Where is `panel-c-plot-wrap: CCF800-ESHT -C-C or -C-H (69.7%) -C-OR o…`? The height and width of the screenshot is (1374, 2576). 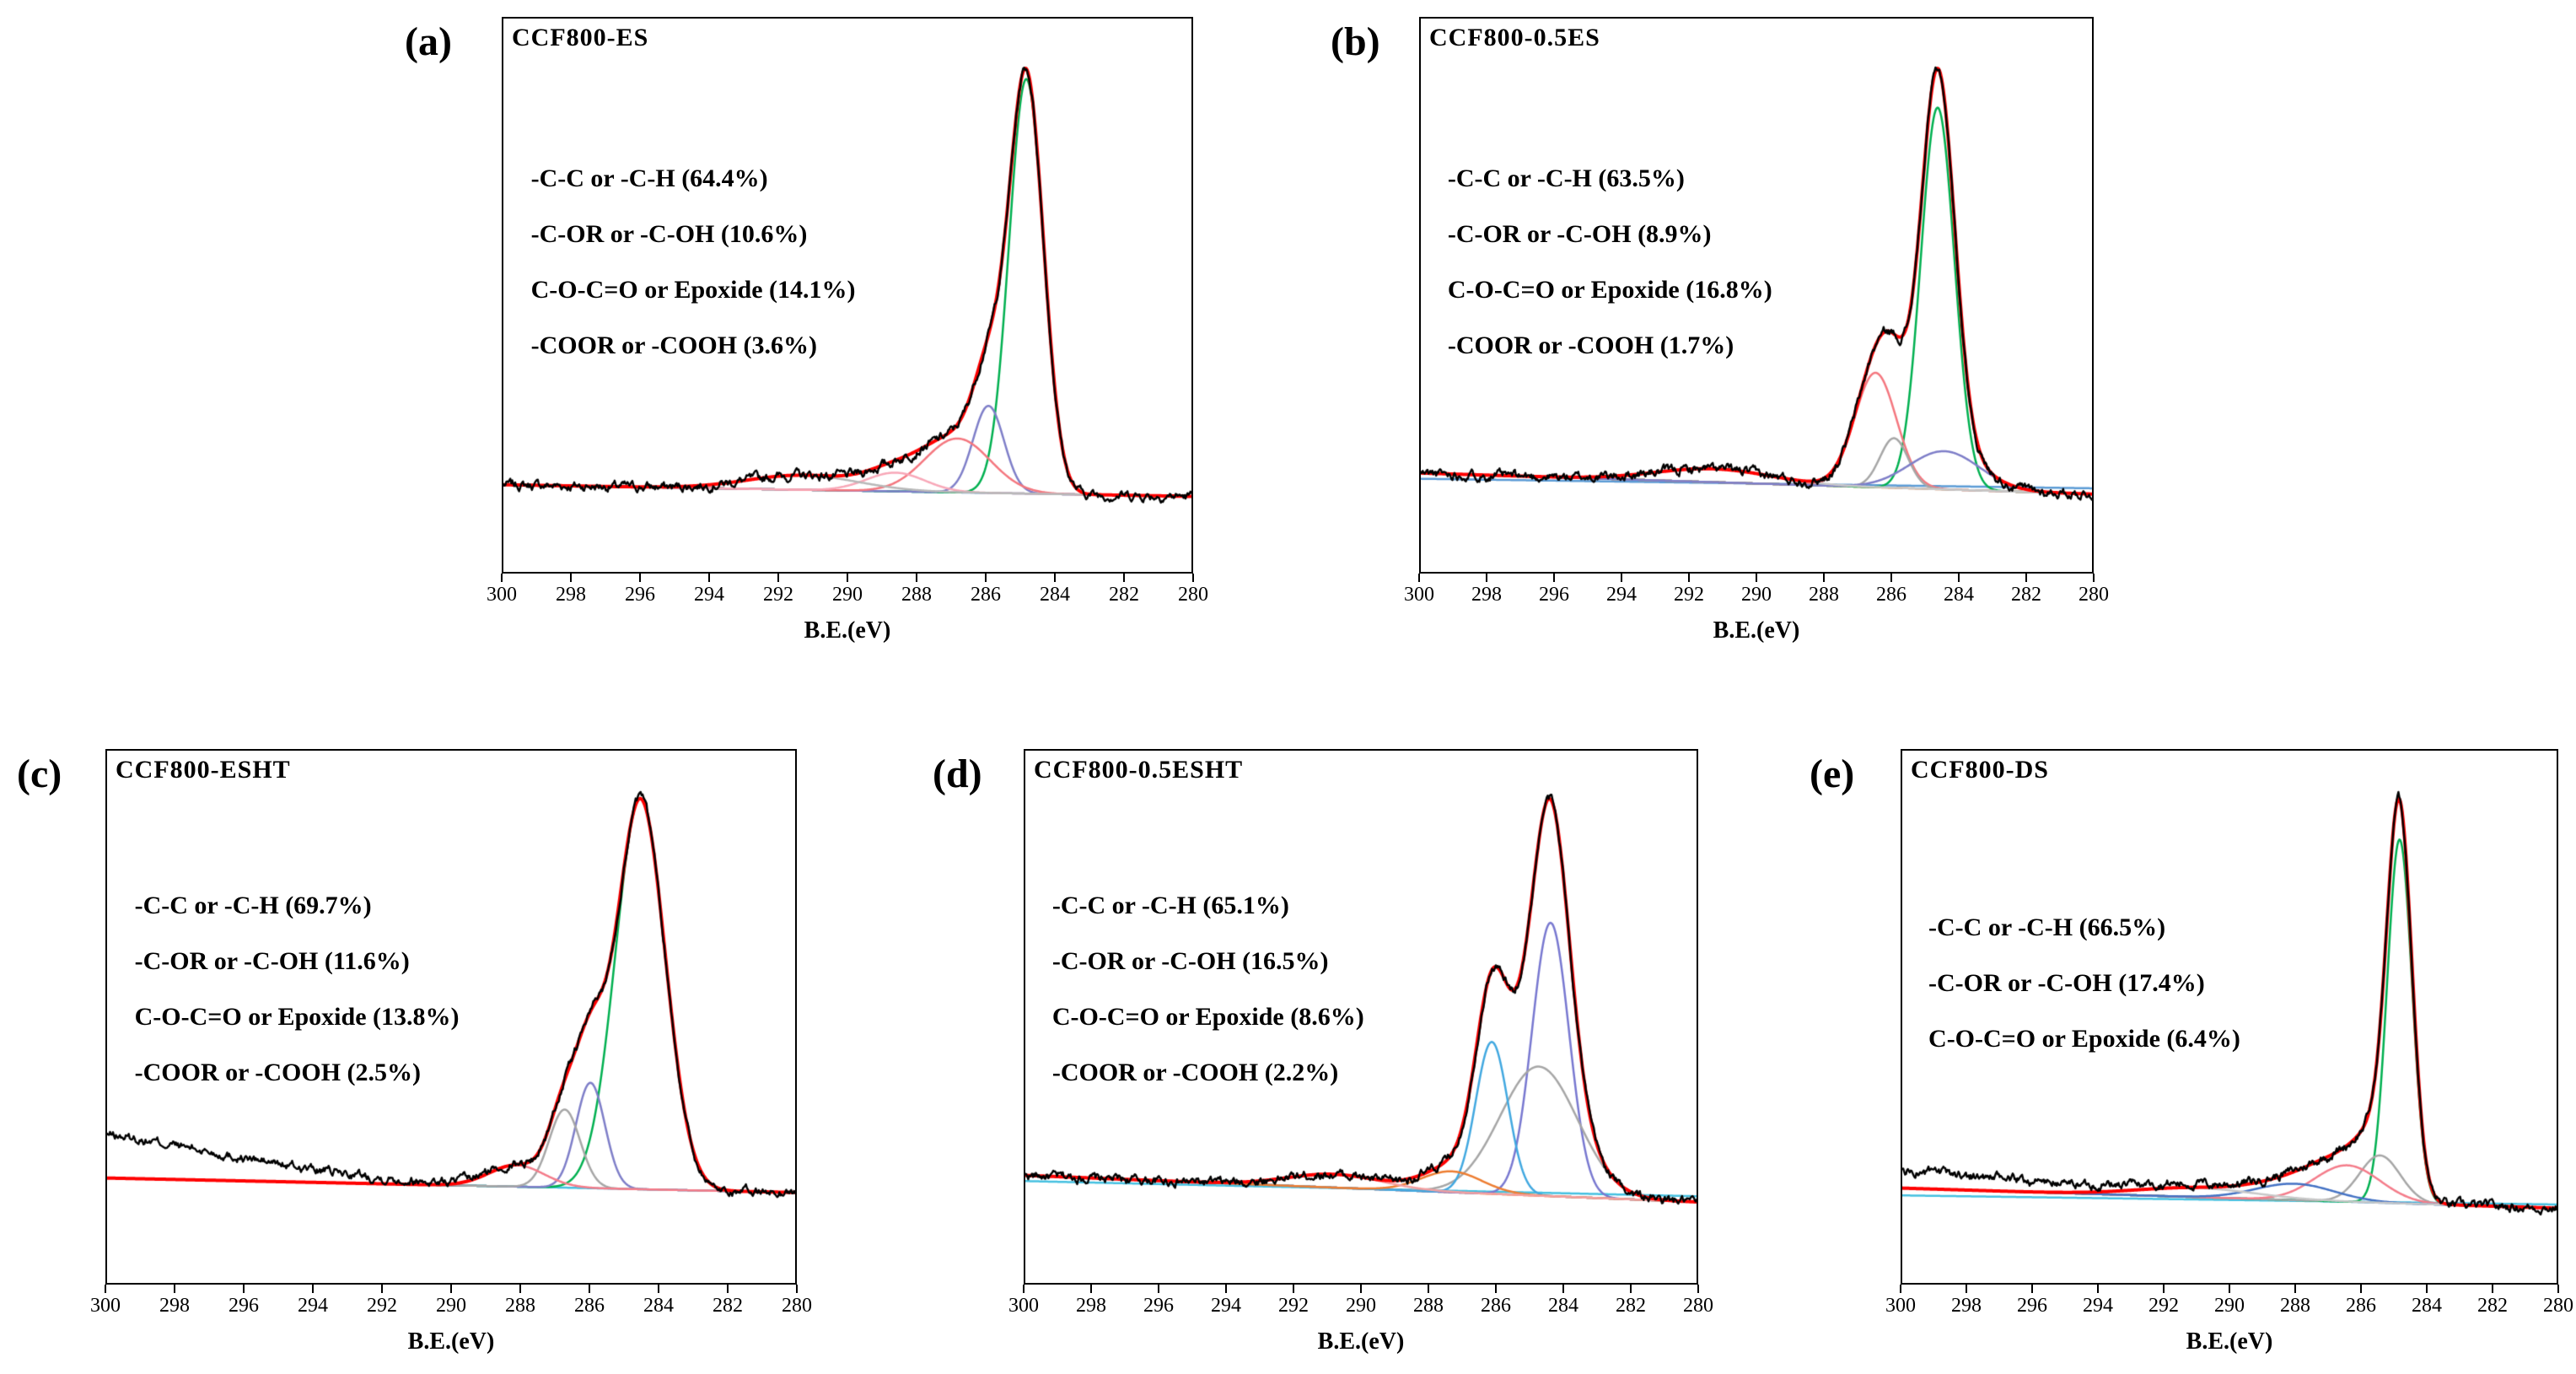 panel-c-plot-wrap: CCF800-ESHT -C-C or -C-H (69.7%) -C-OR o… is located at coordinates (451, 1052).